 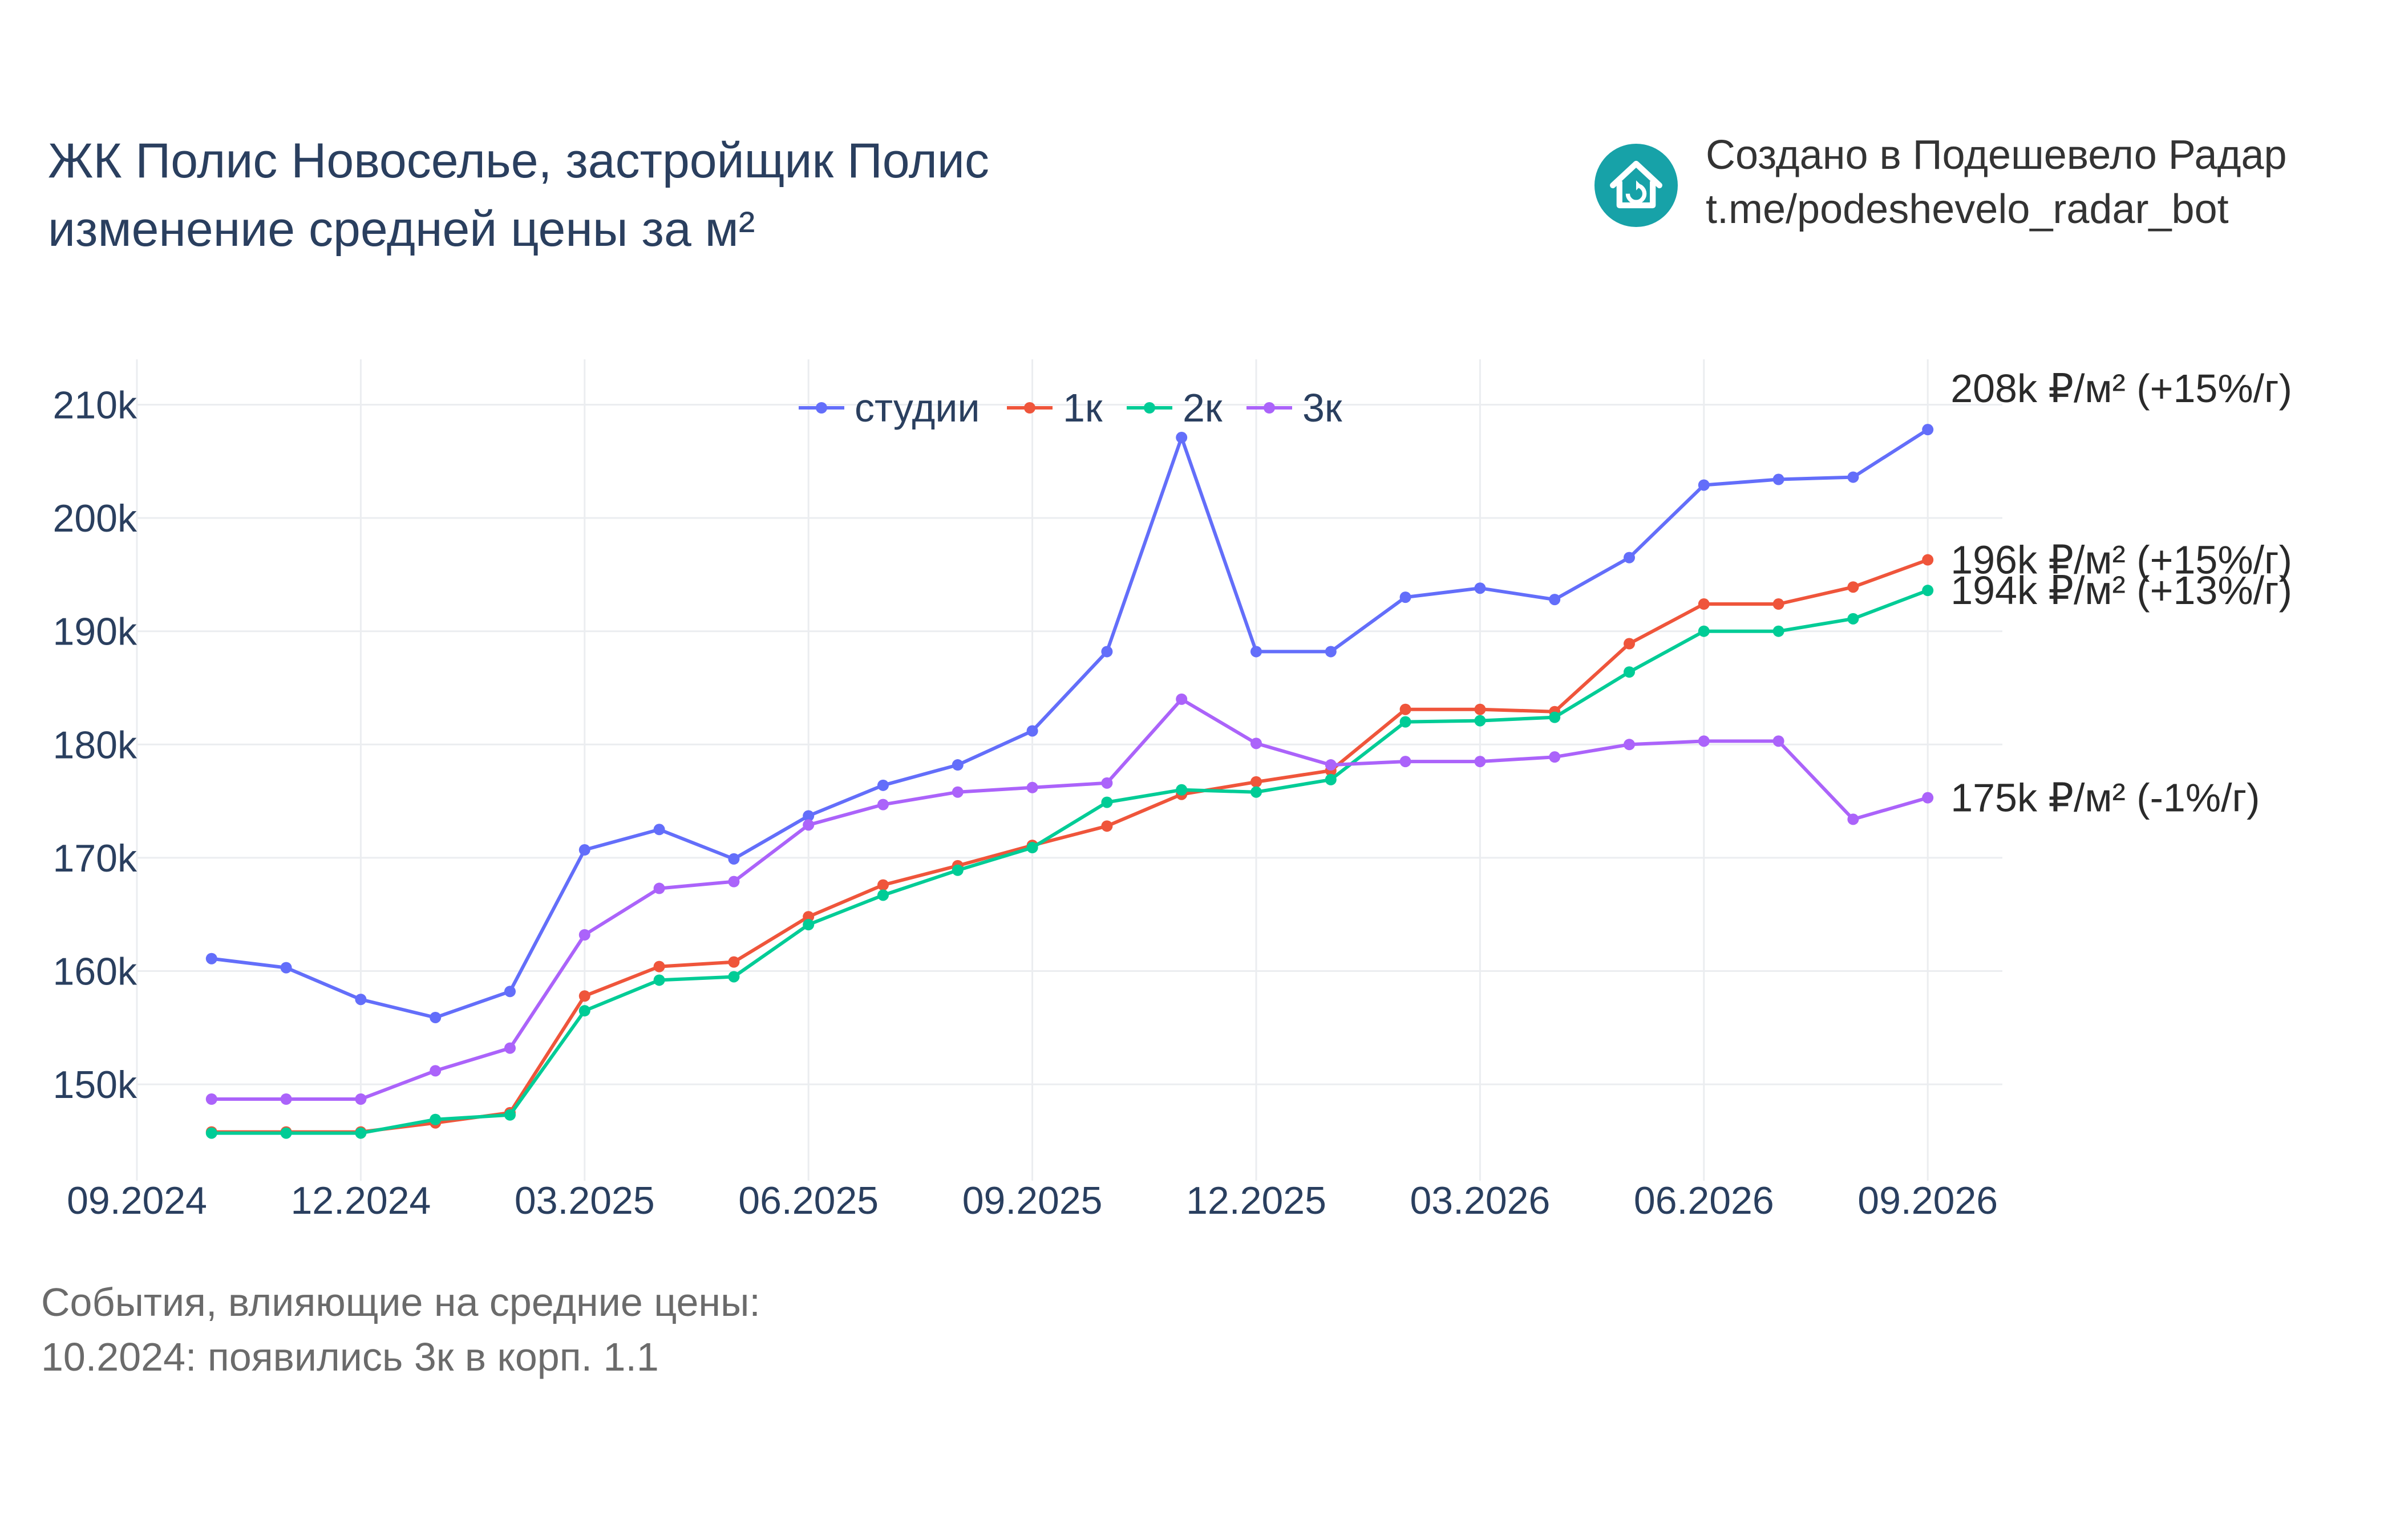 What do you see at coordinates (1997, 155) in the screenshot?
I see `credit-line1: Создано в Подешевело Радар` at bounding box center [1997, 155].